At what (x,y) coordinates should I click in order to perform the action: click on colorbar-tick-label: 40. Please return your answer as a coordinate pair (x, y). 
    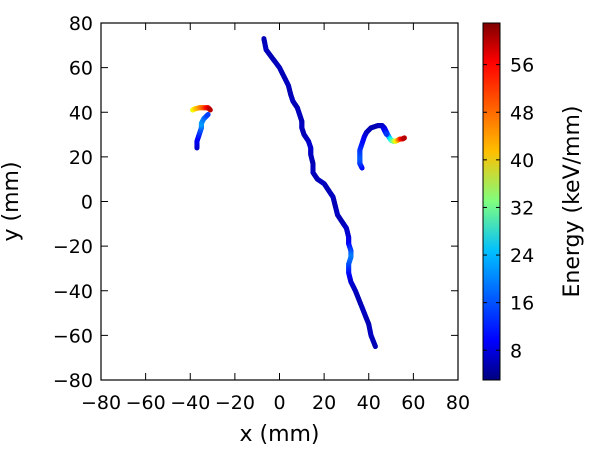
    Looking at the image, I should click on (522, 161).